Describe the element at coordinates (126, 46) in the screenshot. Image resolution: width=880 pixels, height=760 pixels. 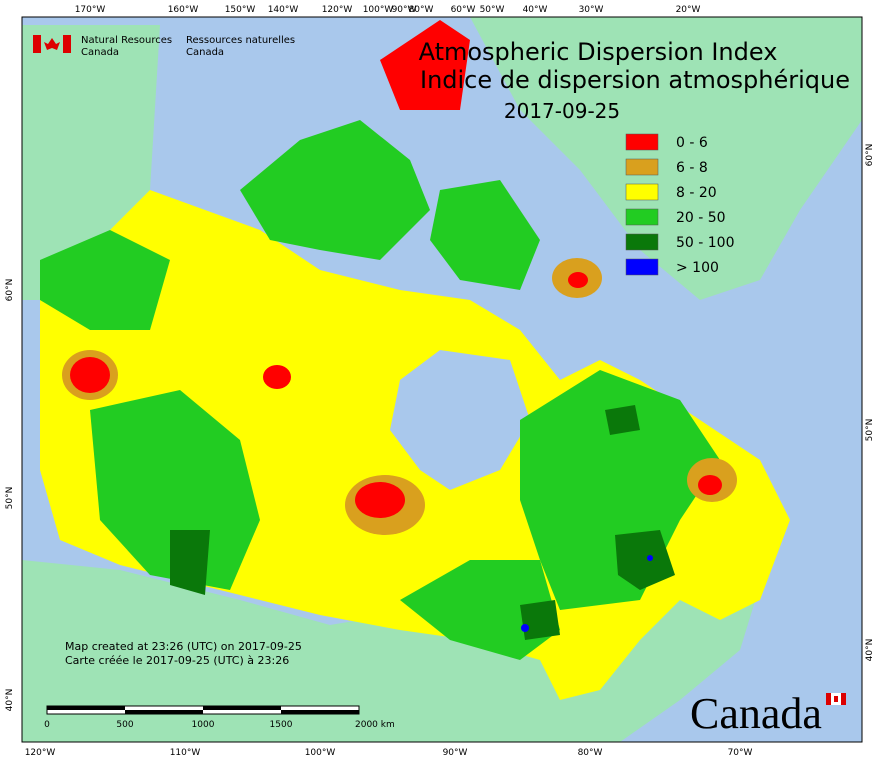
I see `org-name-en: Natural Resources Canada` at that location.